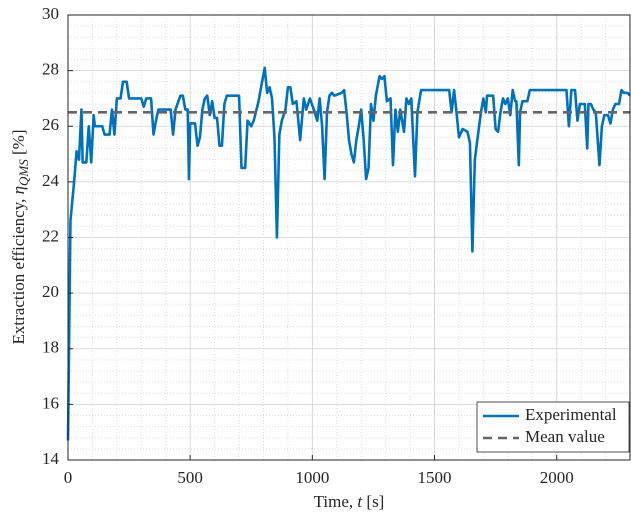 The height and width of the screenshot is (517, 631). What do you see at coordinates (18, 145) in the screenshot?
I see `y-label-unit: [%]` at bounding box center [18, 145].